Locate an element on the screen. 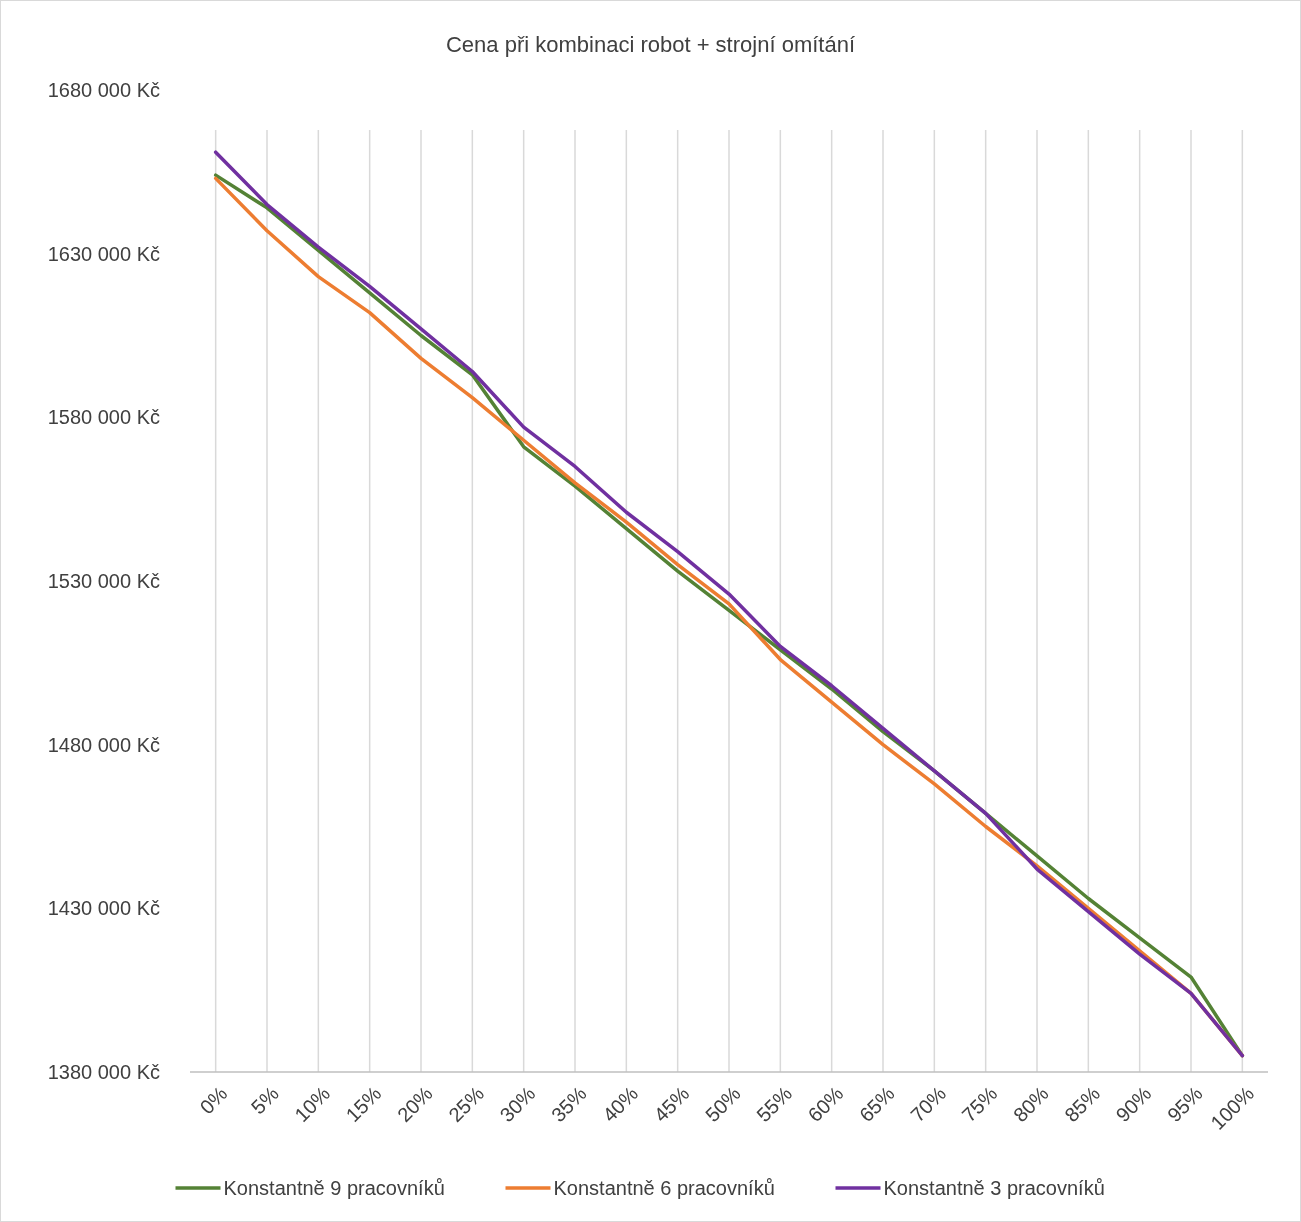  y-tick-label: 1630 000 Kč is located at coordinates (103, 253).